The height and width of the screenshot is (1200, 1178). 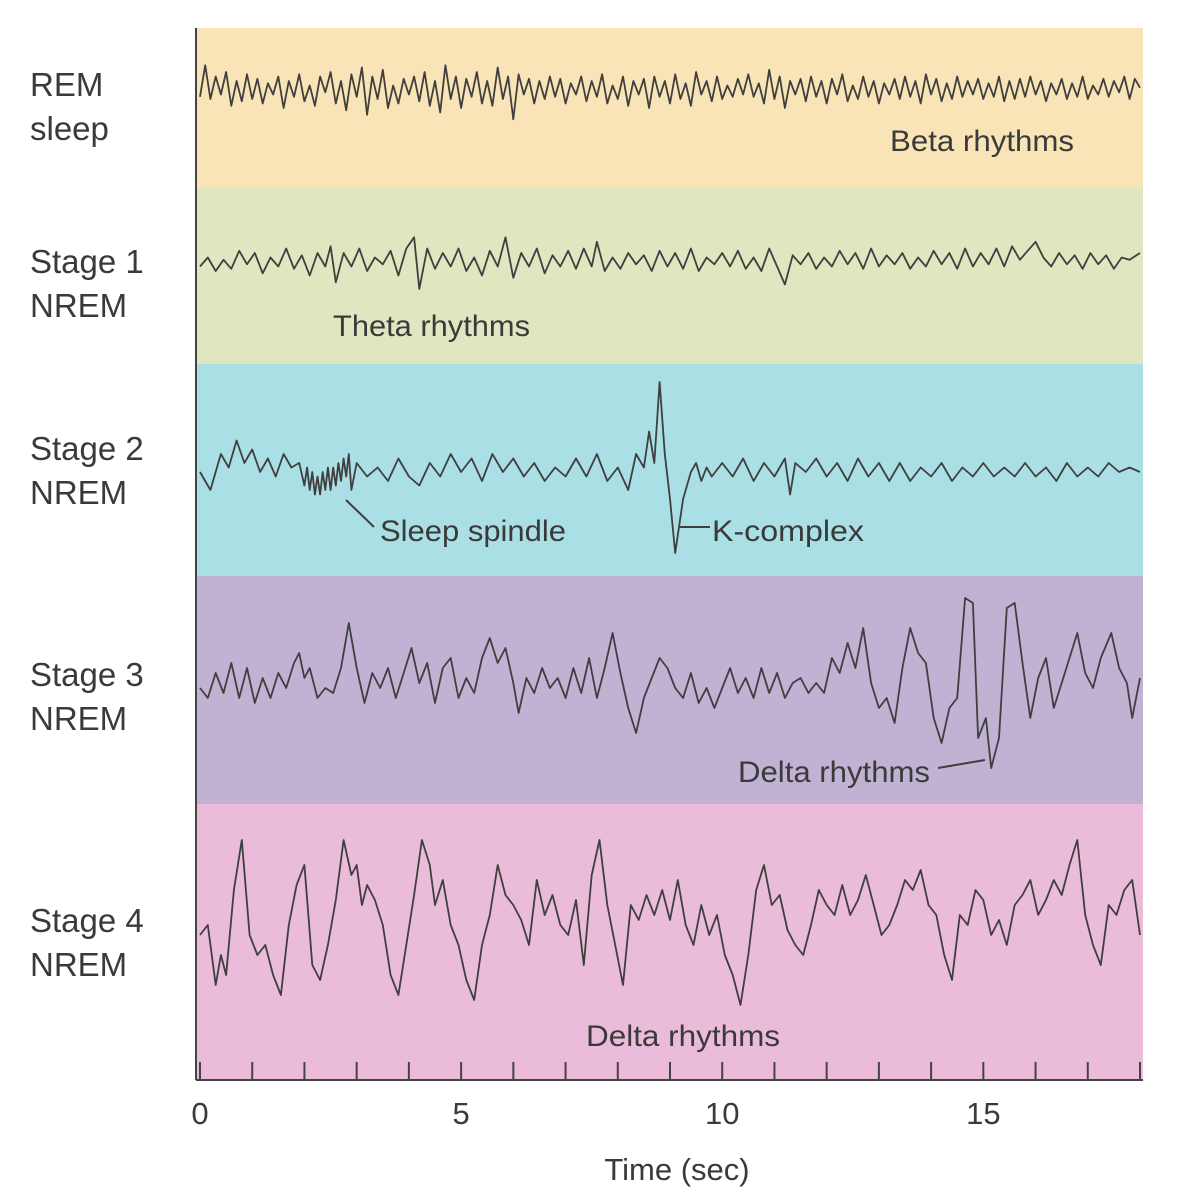 I want to click on x-tick-label: 15, so click(x=983, y=1113).